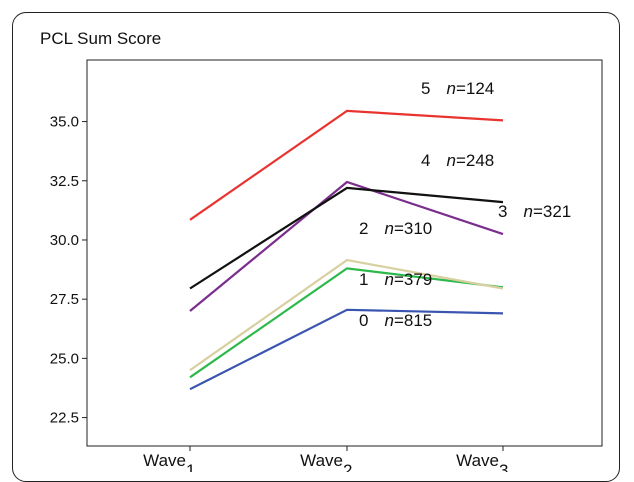 The width and height of the screenshot is (634, 482). I want to click on series-label-0: 0 n=815, so click(395, 320).